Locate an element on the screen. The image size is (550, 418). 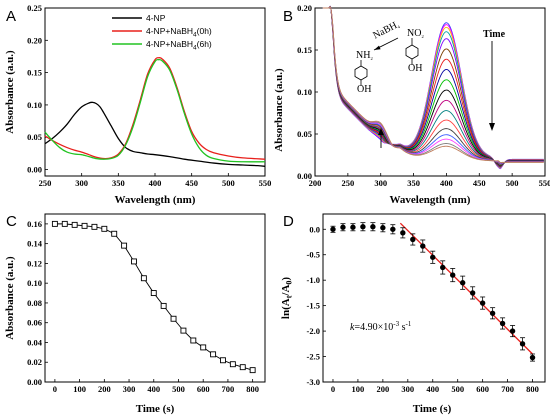
panel-c-line is located at coordinates (153, 297).